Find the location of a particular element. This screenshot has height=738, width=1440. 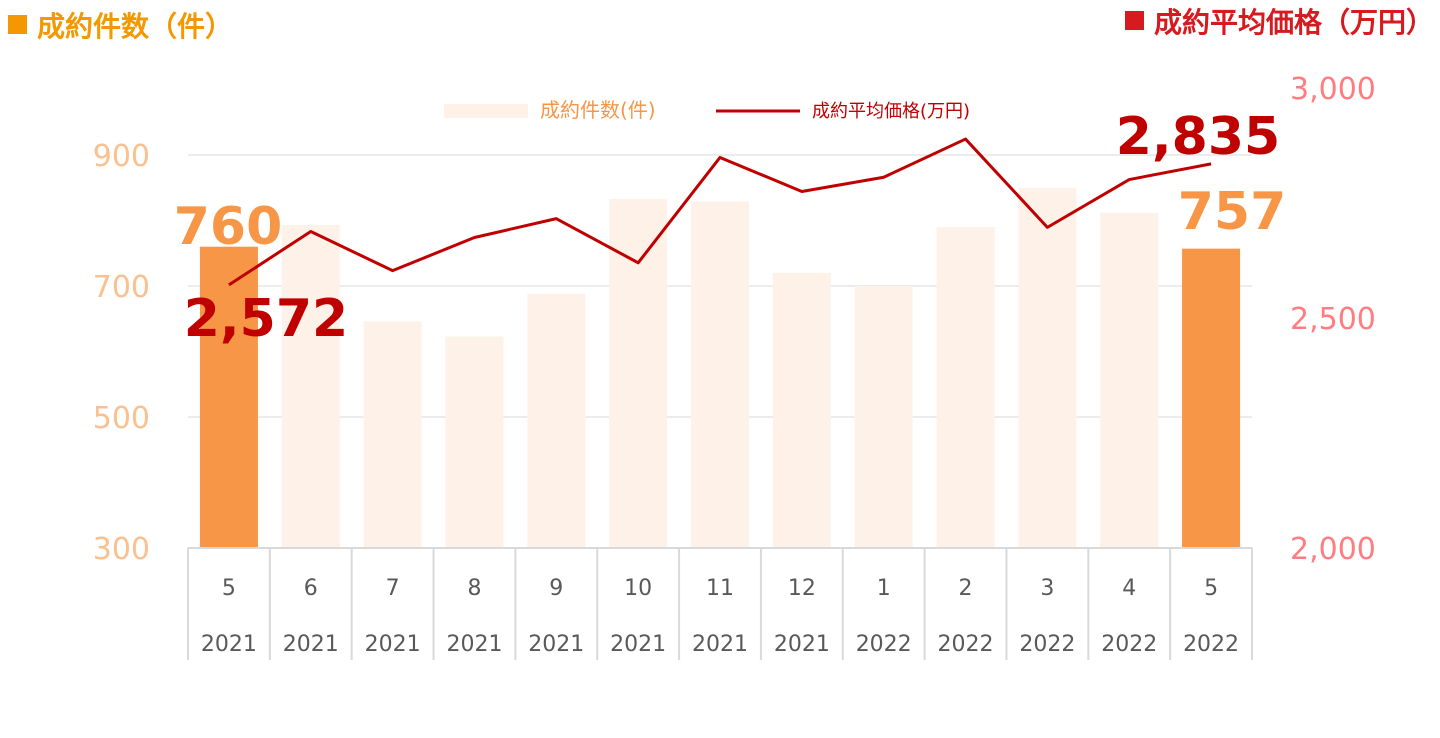

x-tick-month: 1 is located at coordinates (884, 588).